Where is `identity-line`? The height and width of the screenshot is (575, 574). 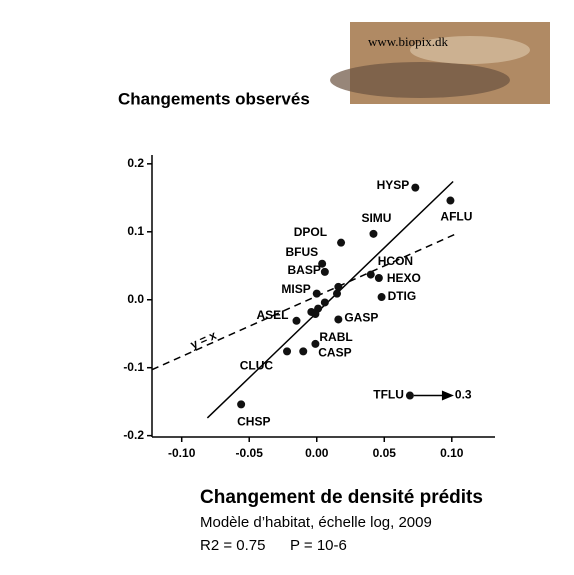
identity-line is located at coordinates (303, 302).